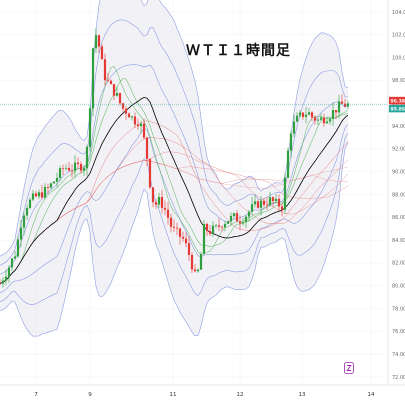  I want to click on price-label: 96.38, so click(397, 100).